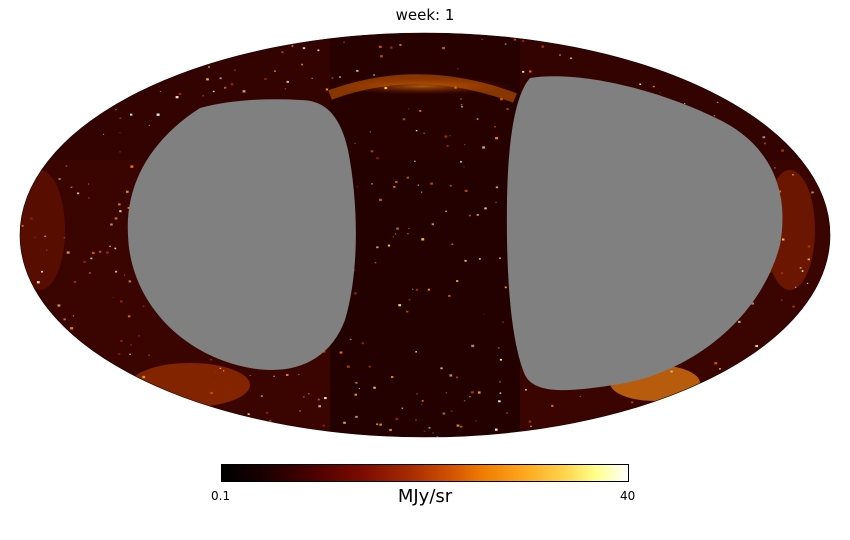 This screenshot has height=540, width=850. What do you see at coordinates (425, 473) in the screenshot?
I see `colorbar` at bounding box center [425, 473].